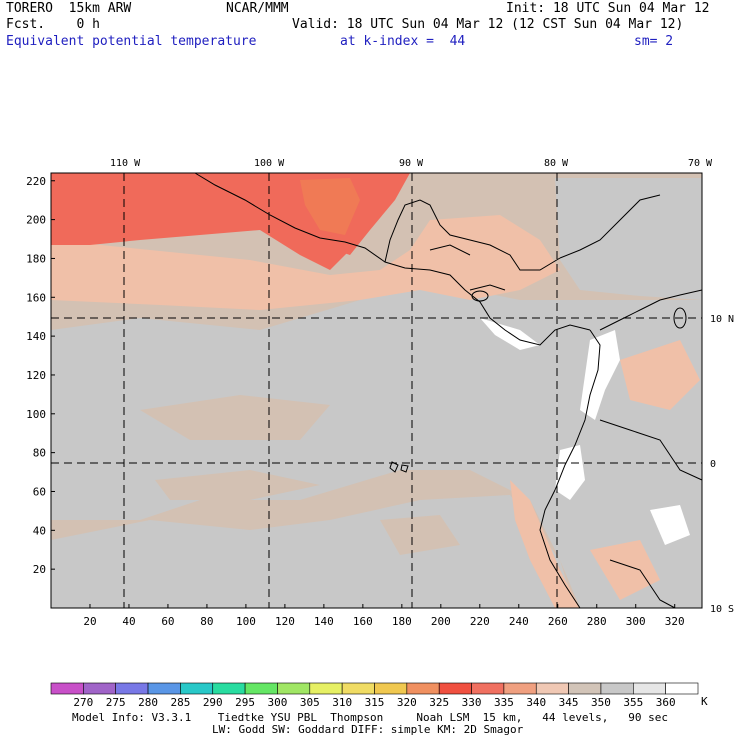 This screenshot has width=740, height=740. I want to click on x-tick-label: 220, so click(480, 621).